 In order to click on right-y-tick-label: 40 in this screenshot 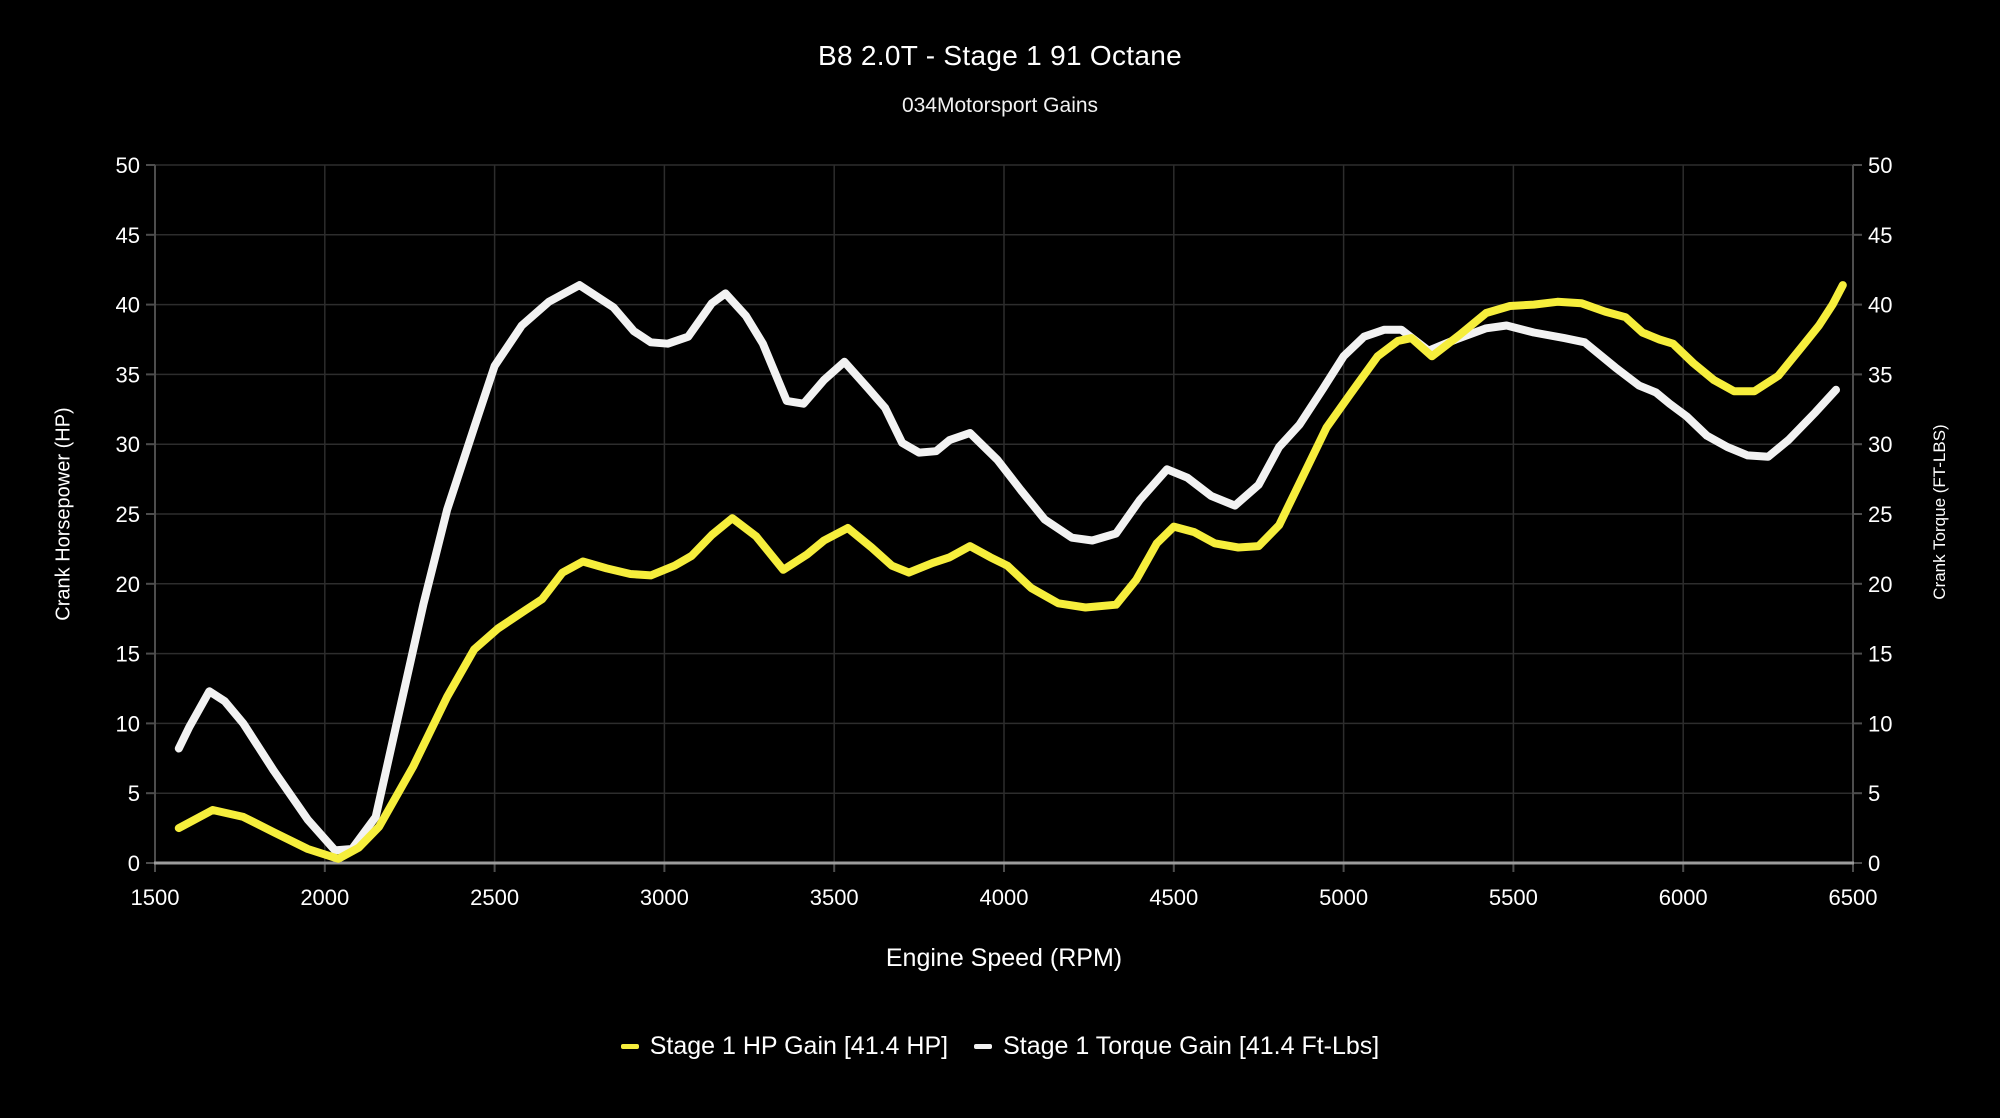, I will do `click(1880, 305)`.